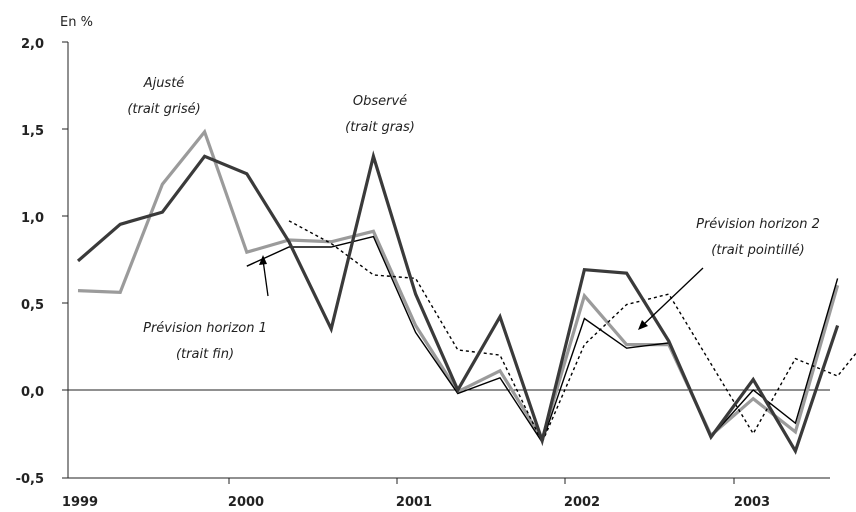  What do you see at coordinates (32, 392) in the screenshot?
I see `y-tick-label: 0,0` at bounding box center [32, 392].